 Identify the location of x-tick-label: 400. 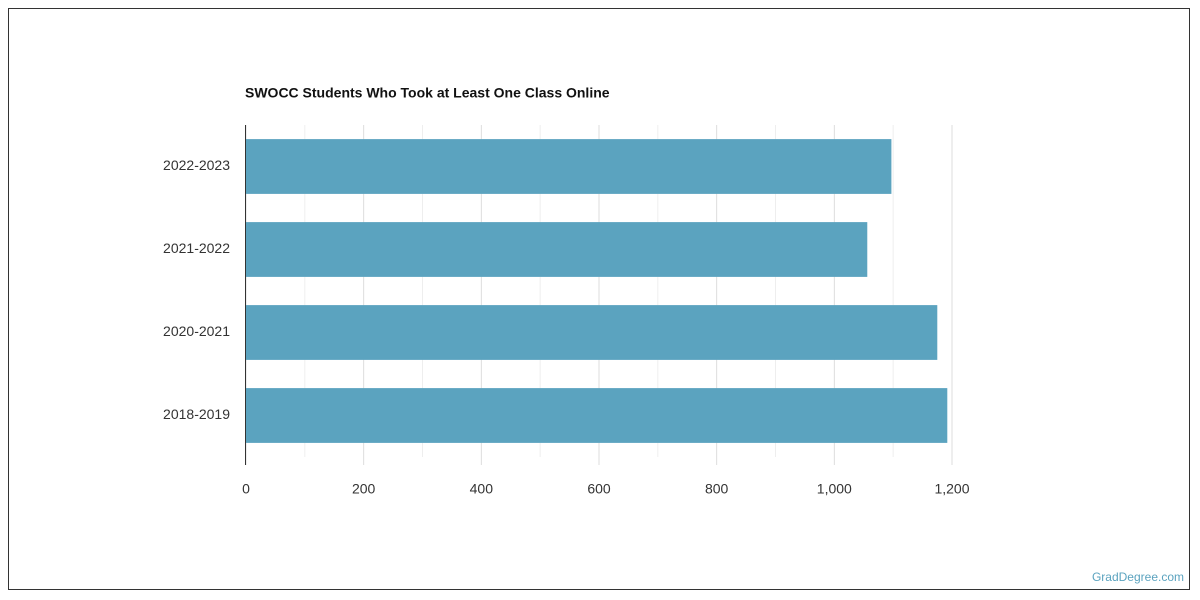
(482, 489).